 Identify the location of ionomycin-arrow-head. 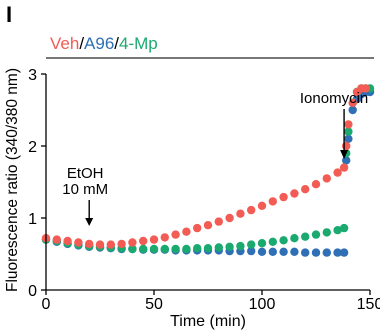
(344, 154).